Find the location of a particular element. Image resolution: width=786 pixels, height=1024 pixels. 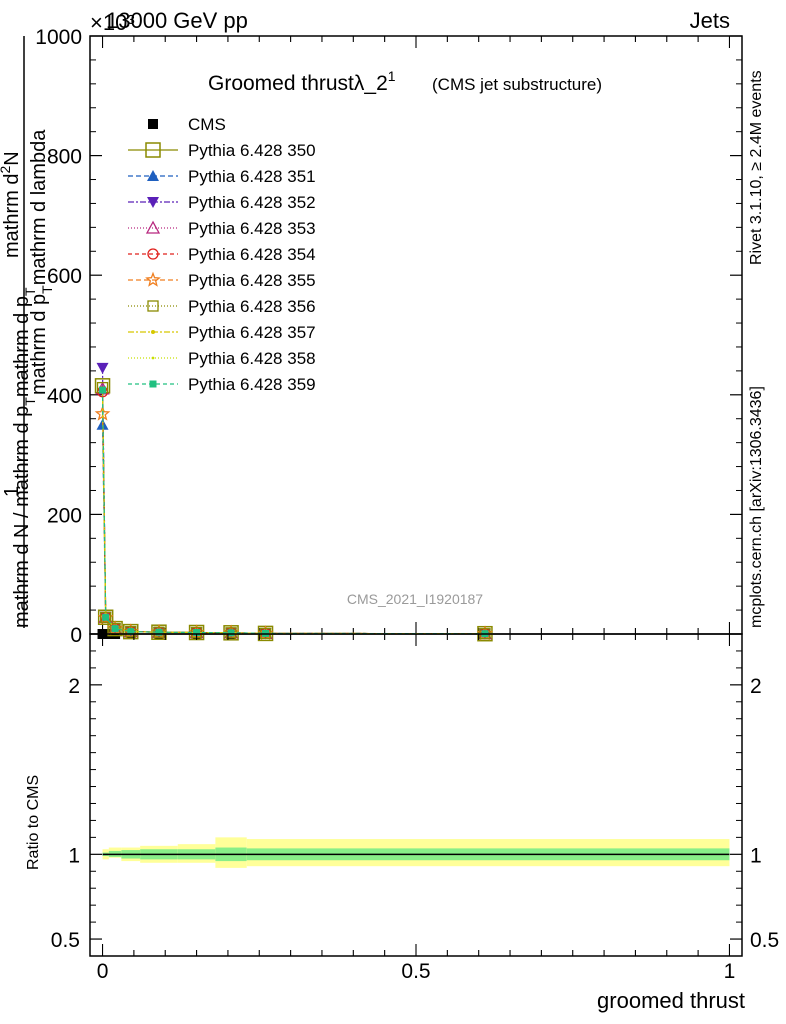

legend-label: Pythia 6.428 358 is located at coordinates (252, 358).